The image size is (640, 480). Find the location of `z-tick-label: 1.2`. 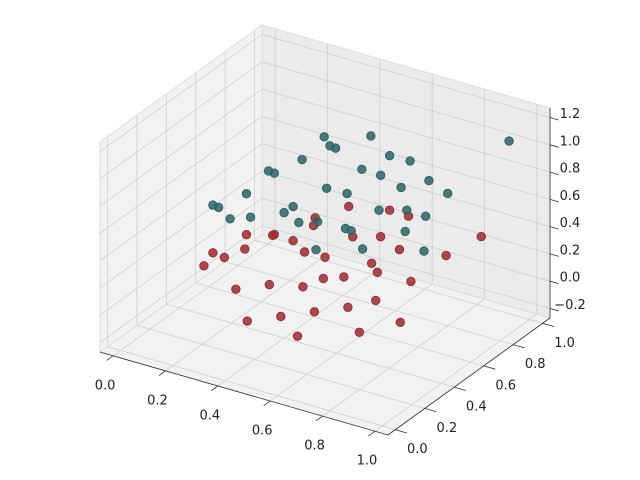

z-tick-label: 1.2 is located at coordinates (570, 114).